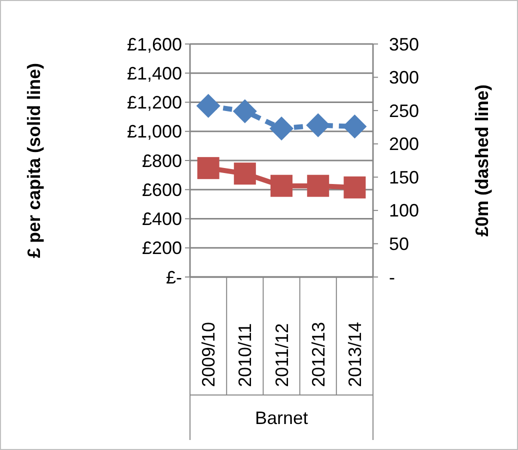 The height and width of the screenshot is (450, 518). Describe the element at coordinates (208, 354) in the screenshot. I see `x-tick-label: 2009/10` at that location.